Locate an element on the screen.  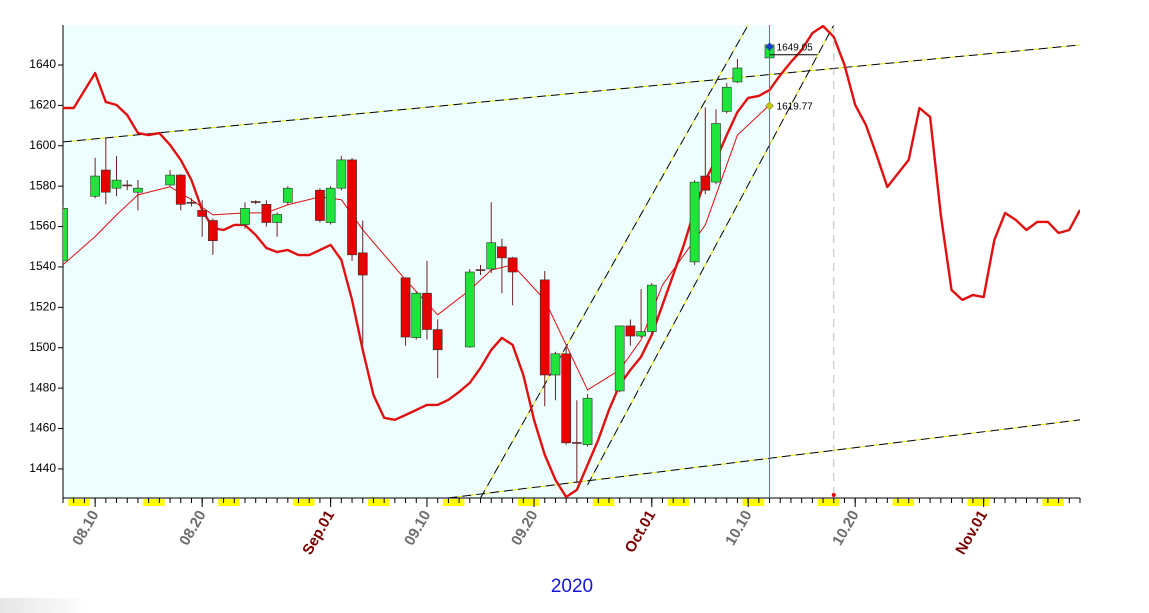
x-tick-label: 08.10 is located at coordinates (85, 528).